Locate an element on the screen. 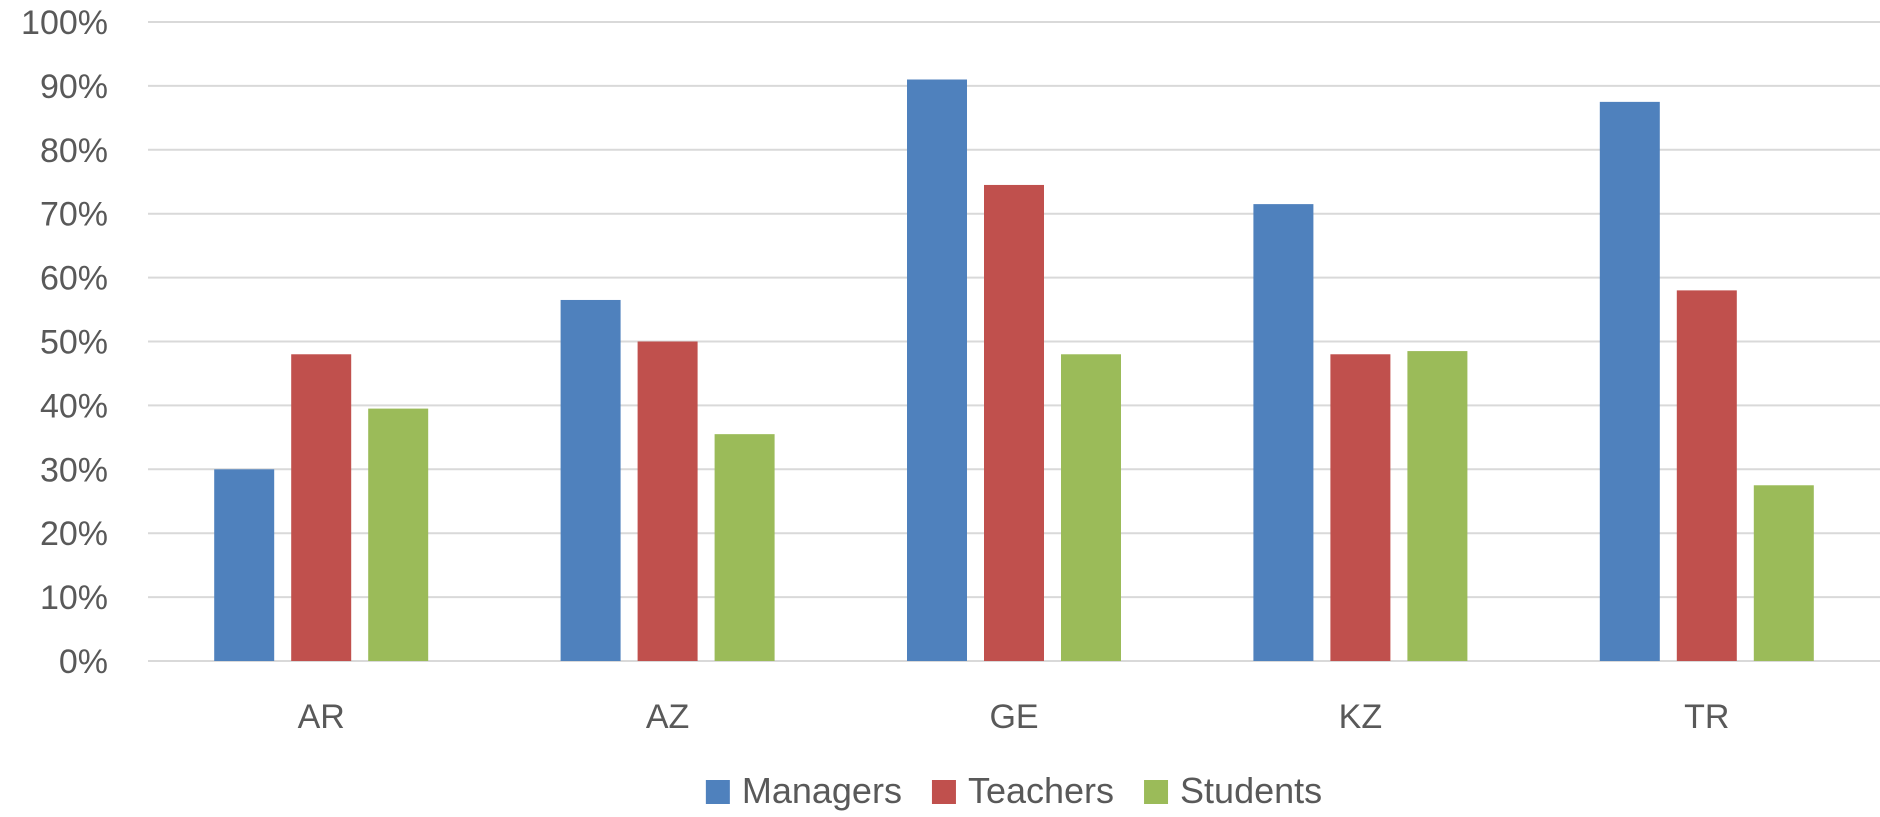  legend-label: Teachers is located at coordinates (1041, 790).